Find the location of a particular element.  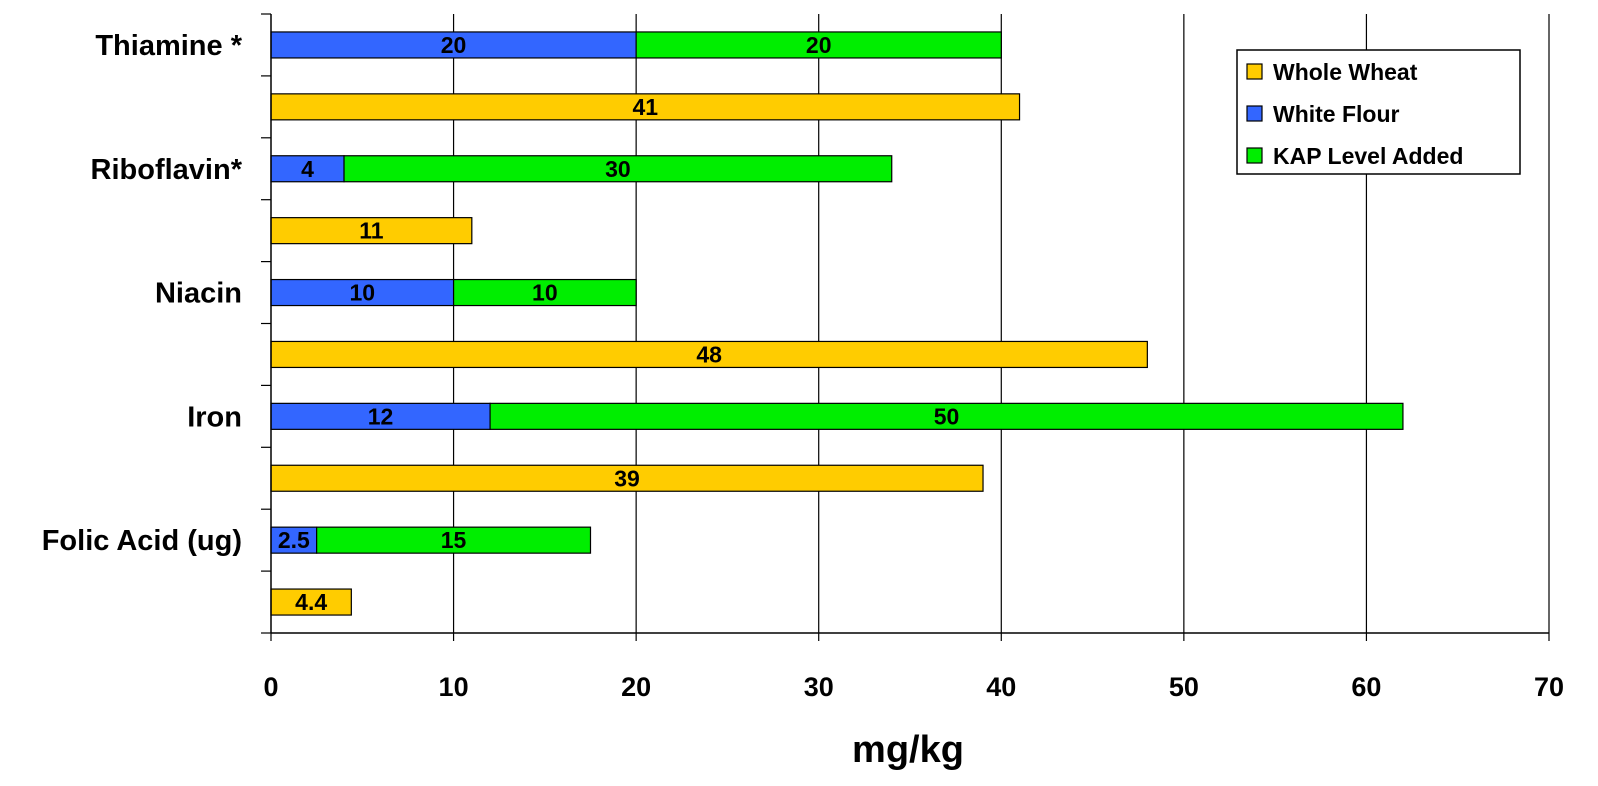

legend-box is located at coordinates (1378, 112).